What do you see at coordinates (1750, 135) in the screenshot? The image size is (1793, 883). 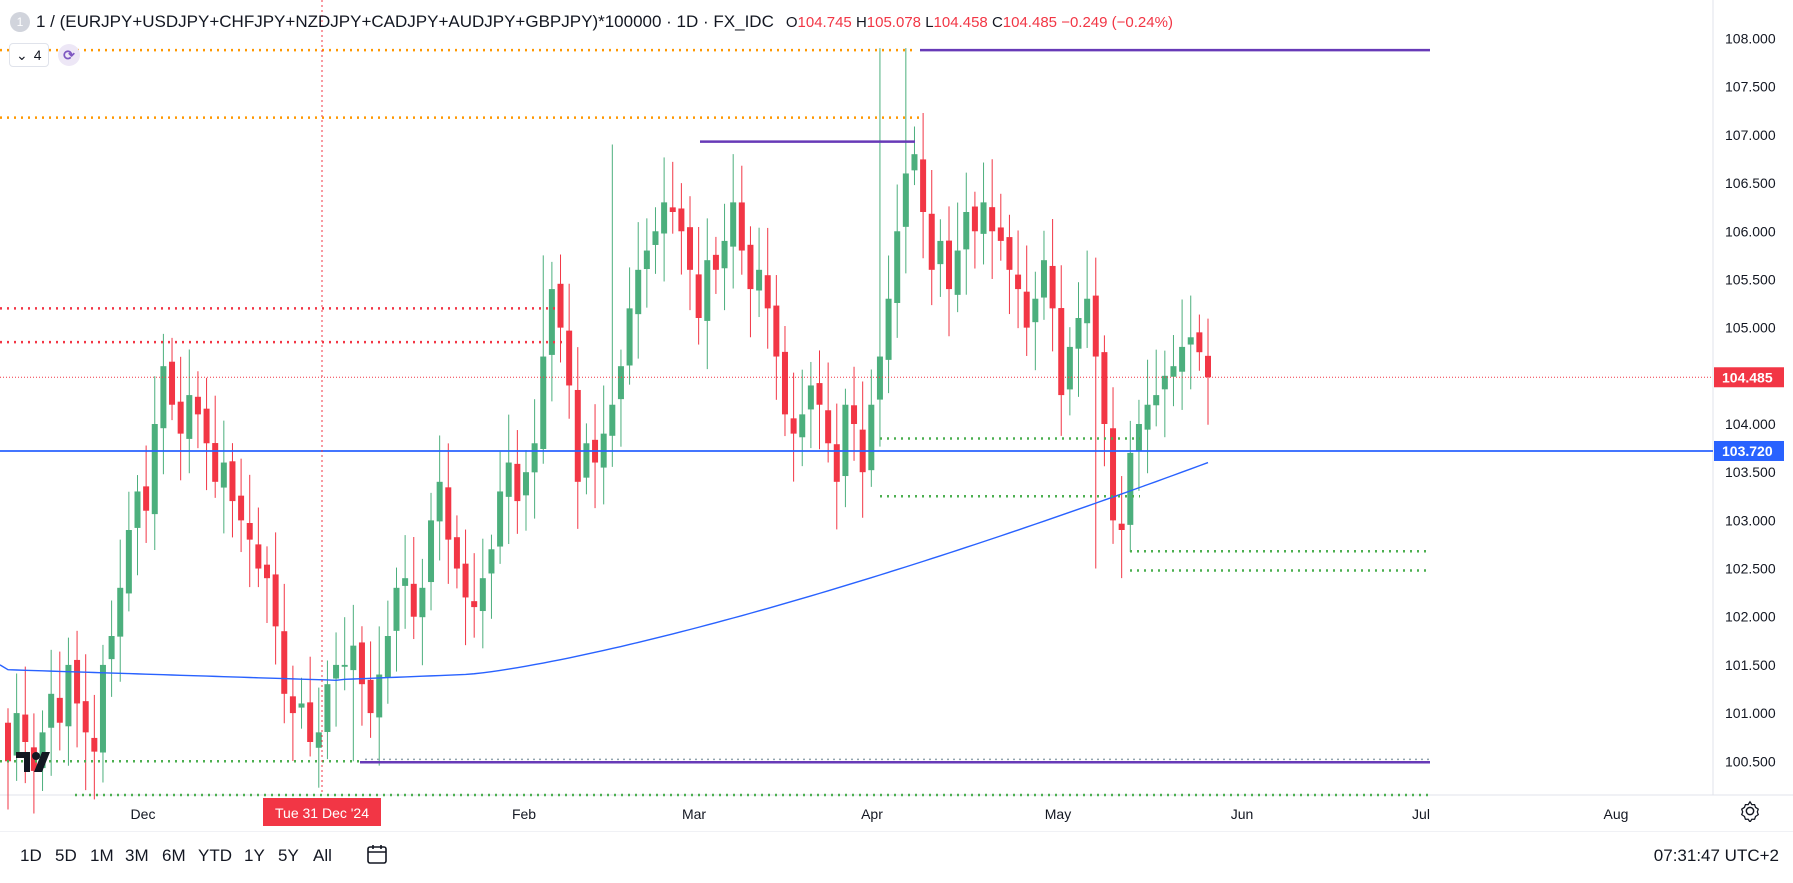 I see `price-tick-label: 107.000` at bounding box center [1750, 135].